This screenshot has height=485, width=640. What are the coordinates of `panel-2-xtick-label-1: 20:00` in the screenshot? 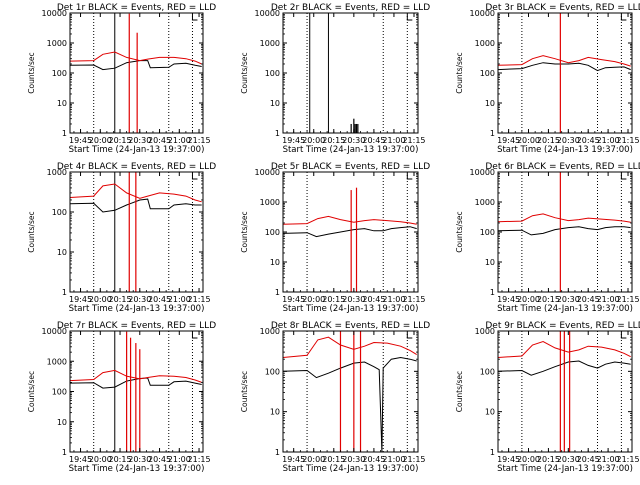 It's located at (313, 140).